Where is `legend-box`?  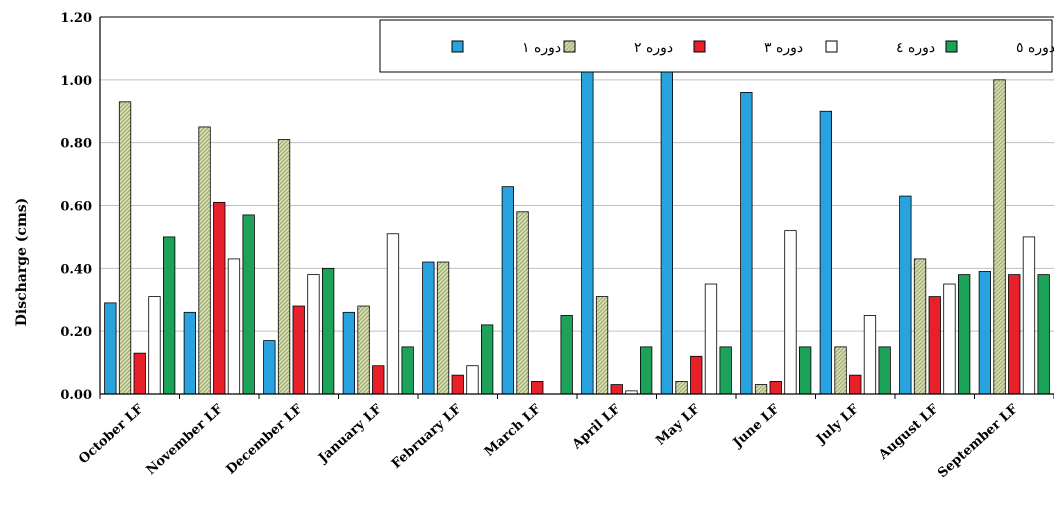
legend-box is located at coordinates (716, 46).